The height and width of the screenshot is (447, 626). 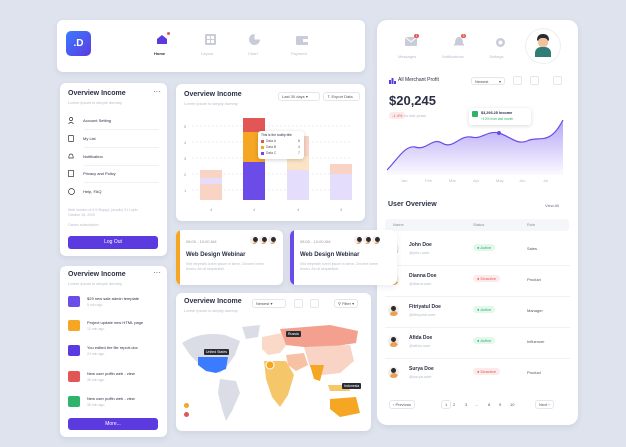 I want to click on menu-item-my-list: My List, so click(x=114, y=140).